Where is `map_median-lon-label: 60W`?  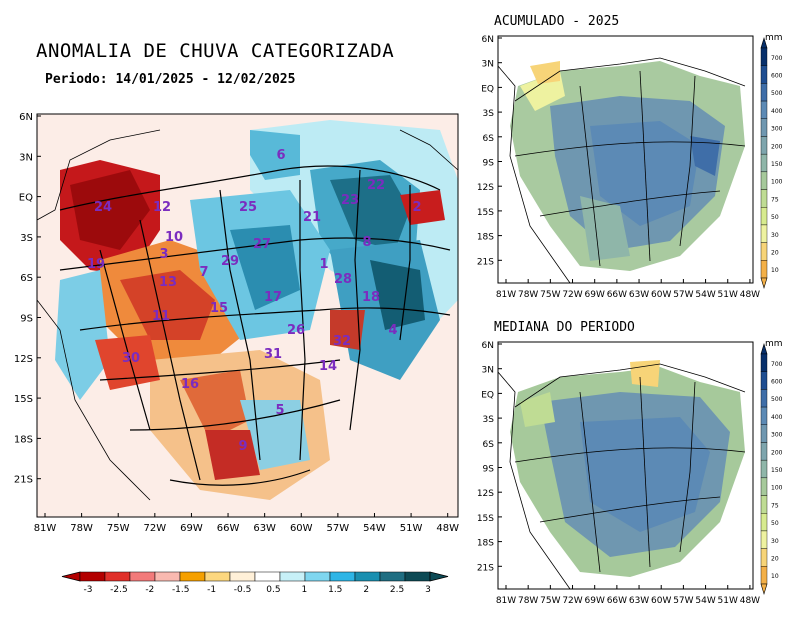 map_median-lon-label: 60W is located at coordinates (661, 601).